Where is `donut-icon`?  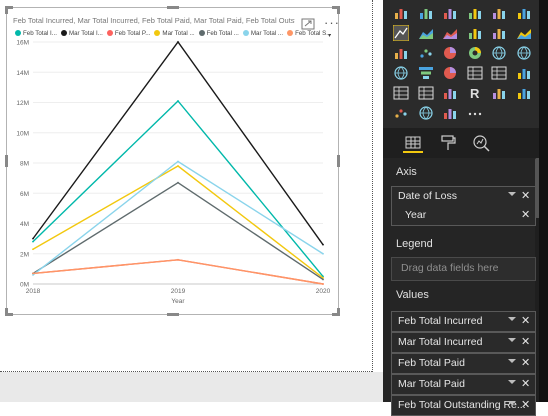 donut-icon is located at coordinates (475, 53).